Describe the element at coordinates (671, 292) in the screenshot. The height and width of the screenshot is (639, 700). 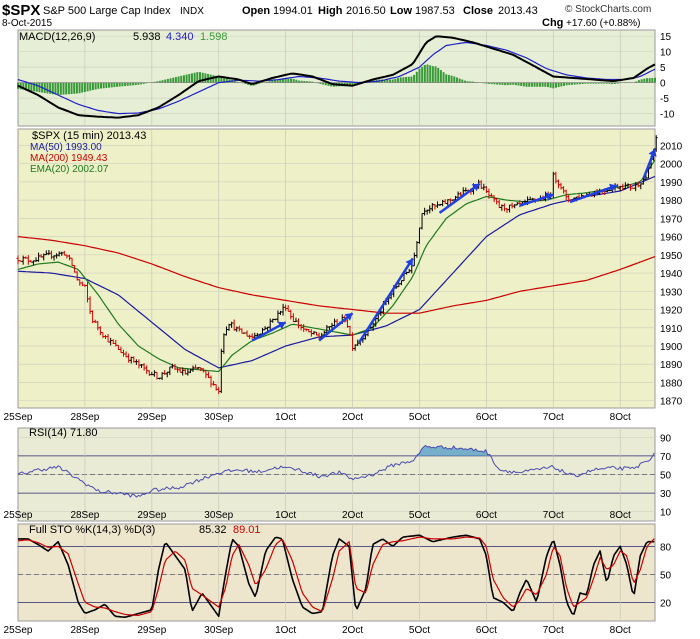
I see `price-y-tick-label: 1930` at that location.